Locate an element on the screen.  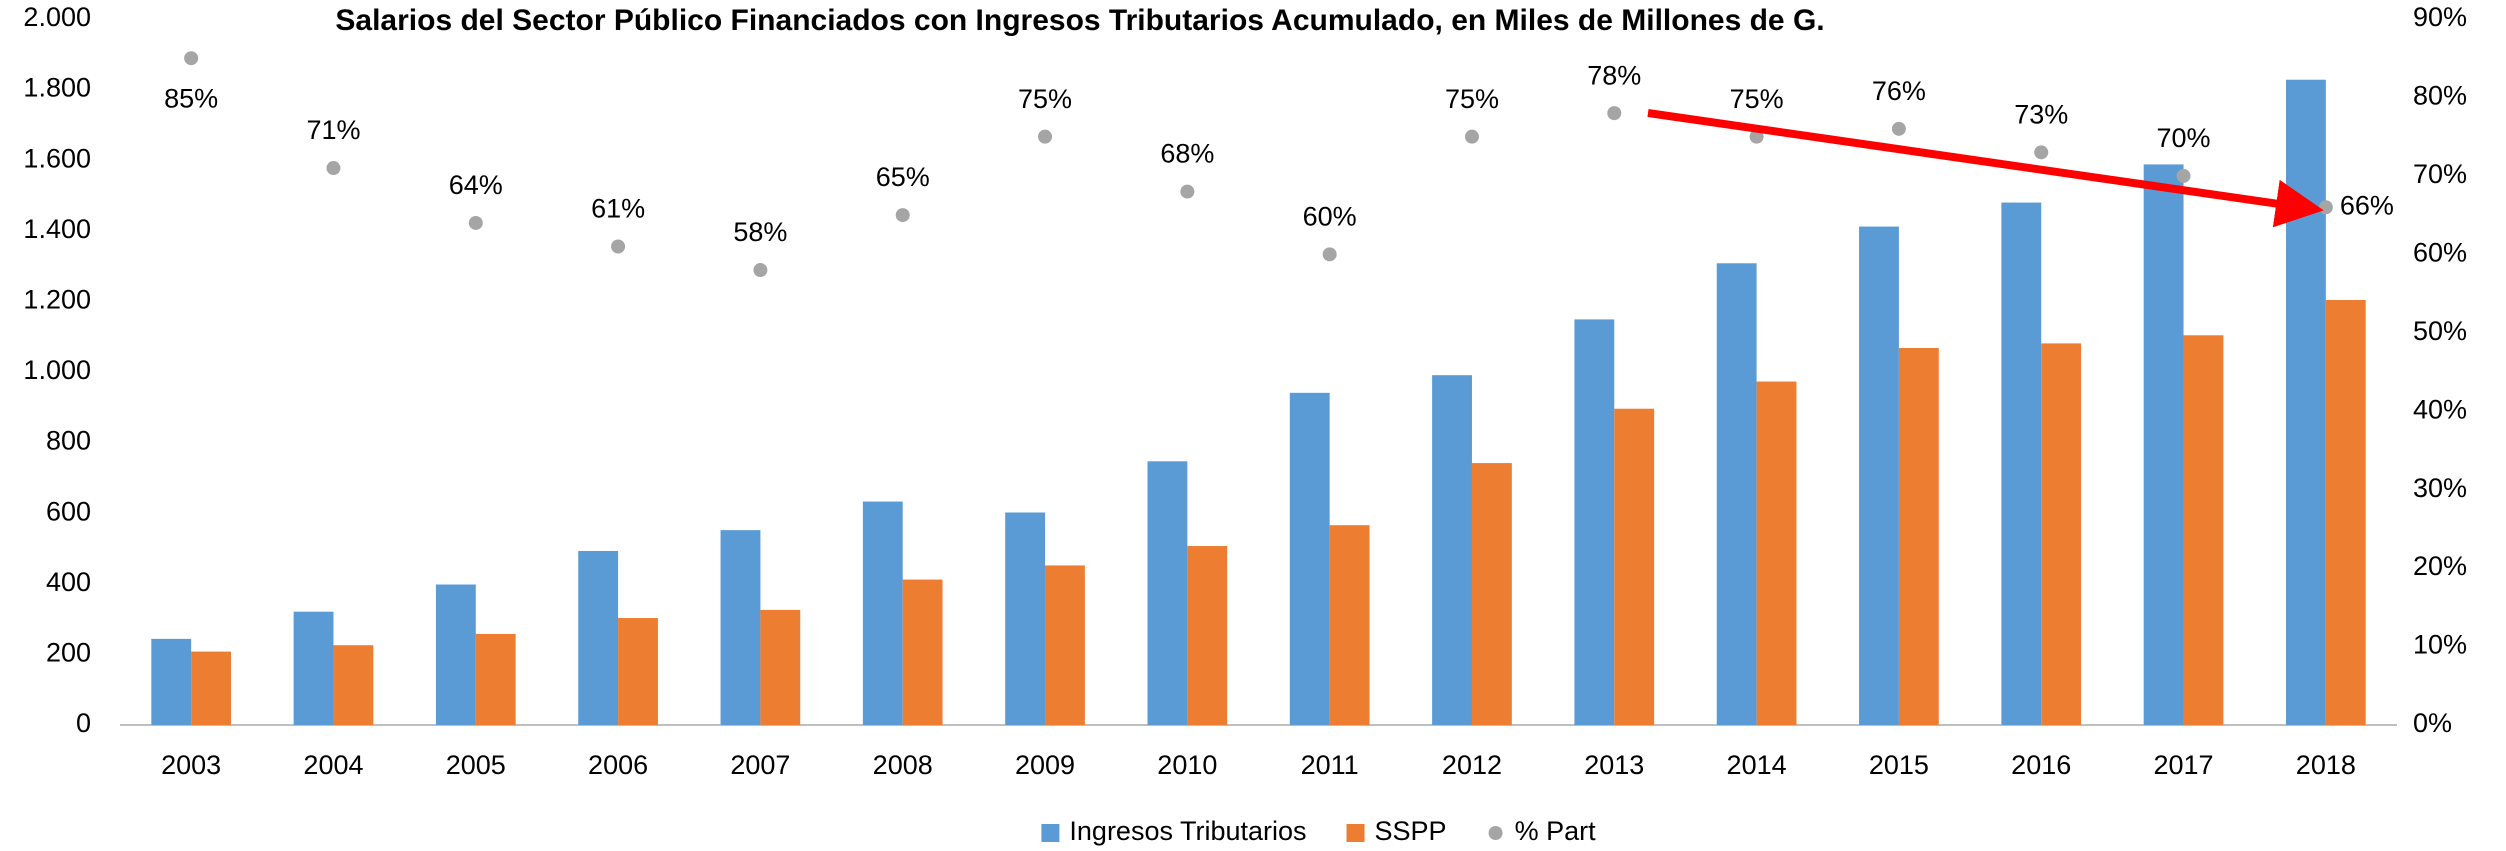
y2-tick-label: 60% is located at coordinates (2440, 252).